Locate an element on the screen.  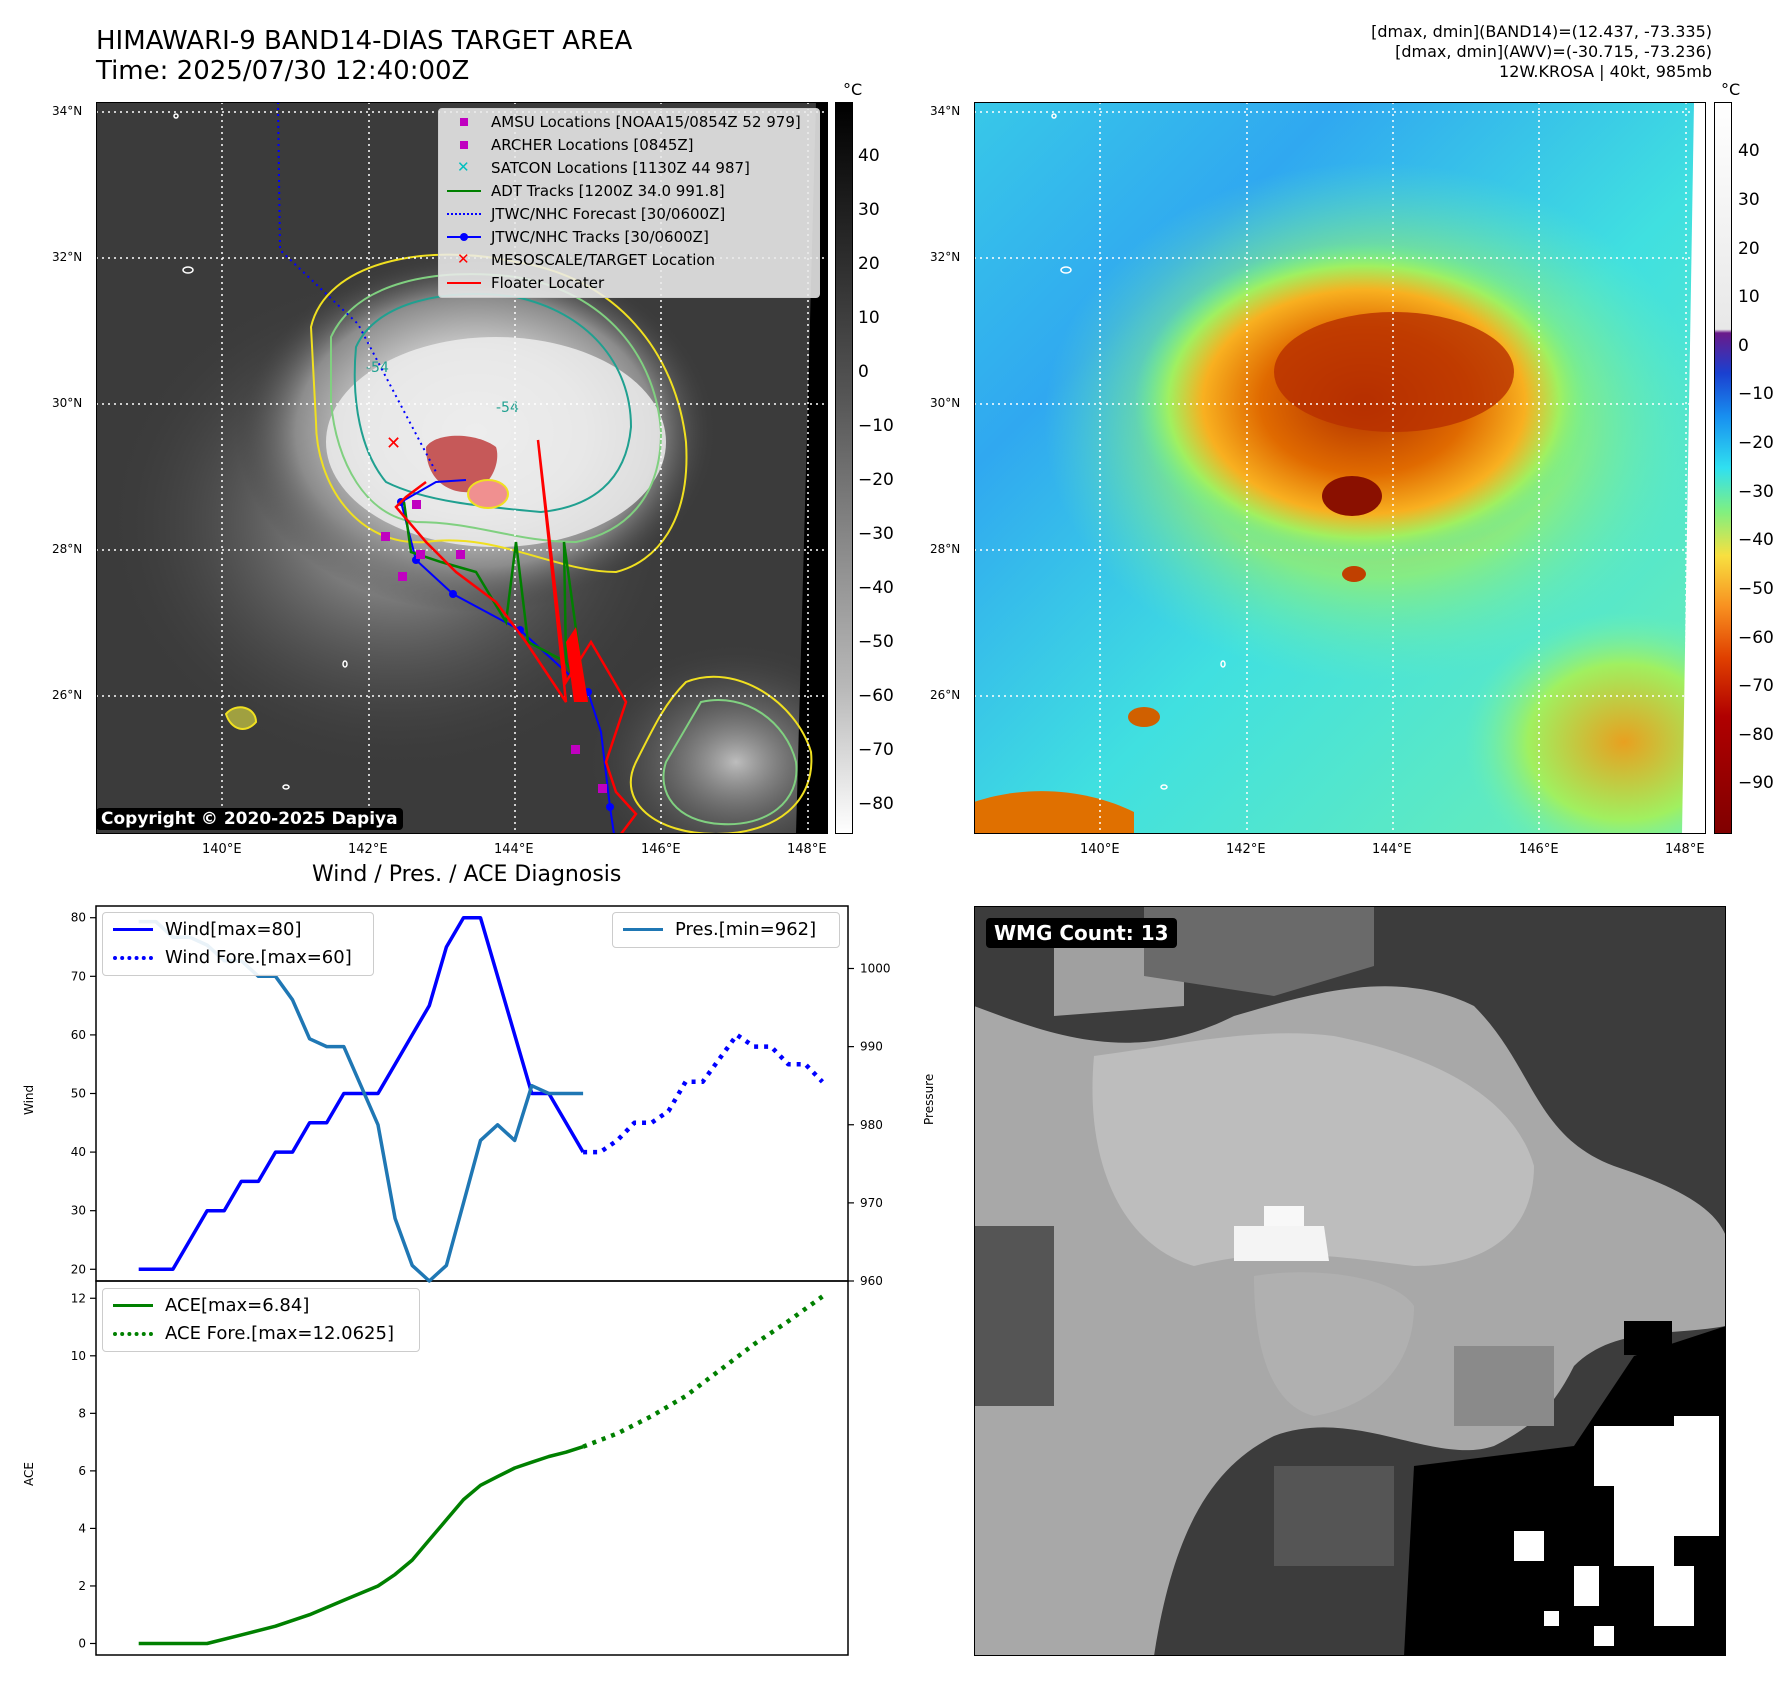
ir-lon-label: 144°E is located at coordinates (514, 849).